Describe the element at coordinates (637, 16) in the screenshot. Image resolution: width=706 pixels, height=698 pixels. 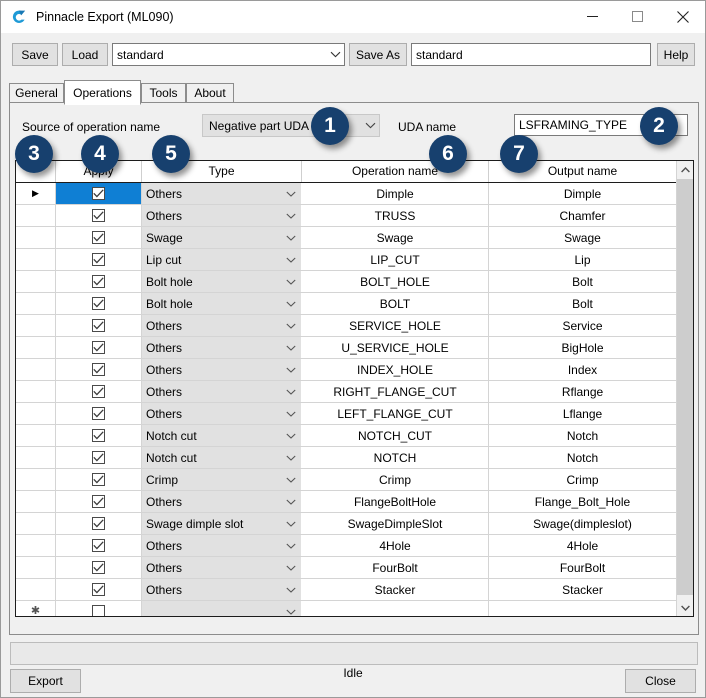
I see `maximize-button` at that location.